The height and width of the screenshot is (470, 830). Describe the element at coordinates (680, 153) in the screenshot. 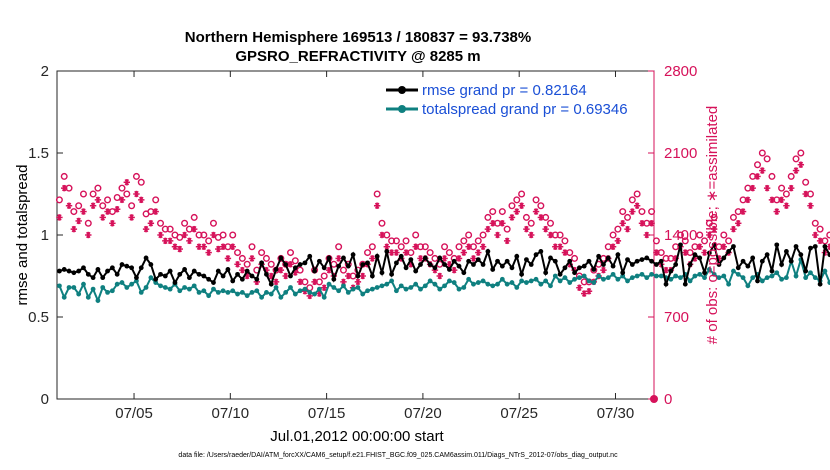

I see `y-tick-label-right: 2100` at that location.